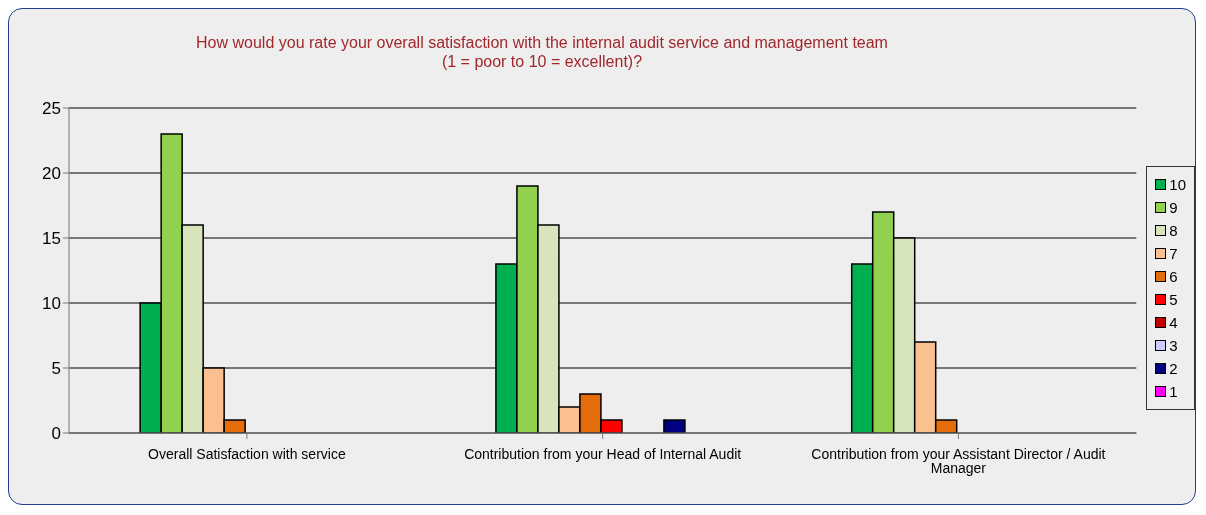 This screenshot has width=1206, height=515. Describe the element at coordinates (1173, 276) in the screenshot. I see `legend-label: 6` at that location.